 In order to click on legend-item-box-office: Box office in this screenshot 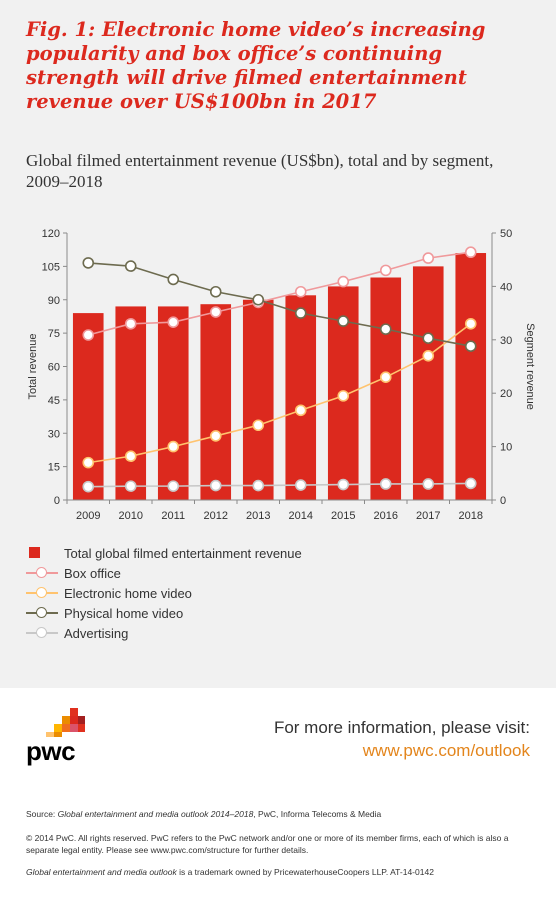, I will do `click(164, 573)`.